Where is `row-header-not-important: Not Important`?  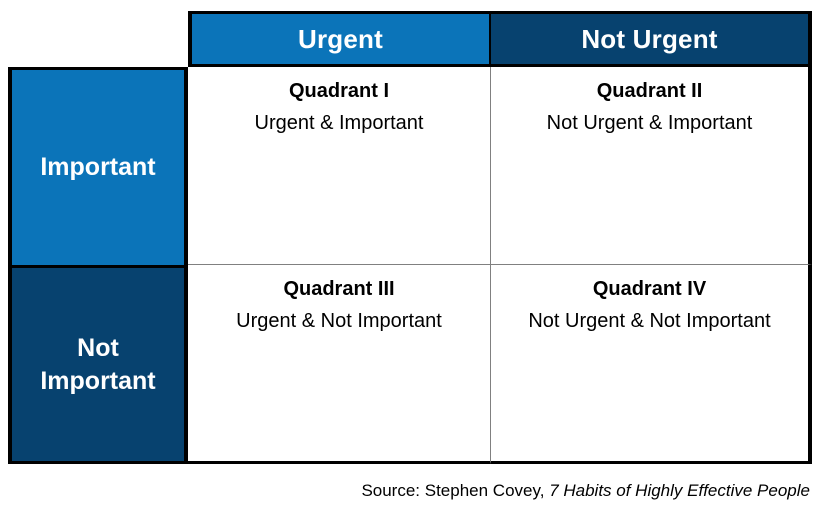 row-header-not-important: Not Important is located at coordinates (98, 364).